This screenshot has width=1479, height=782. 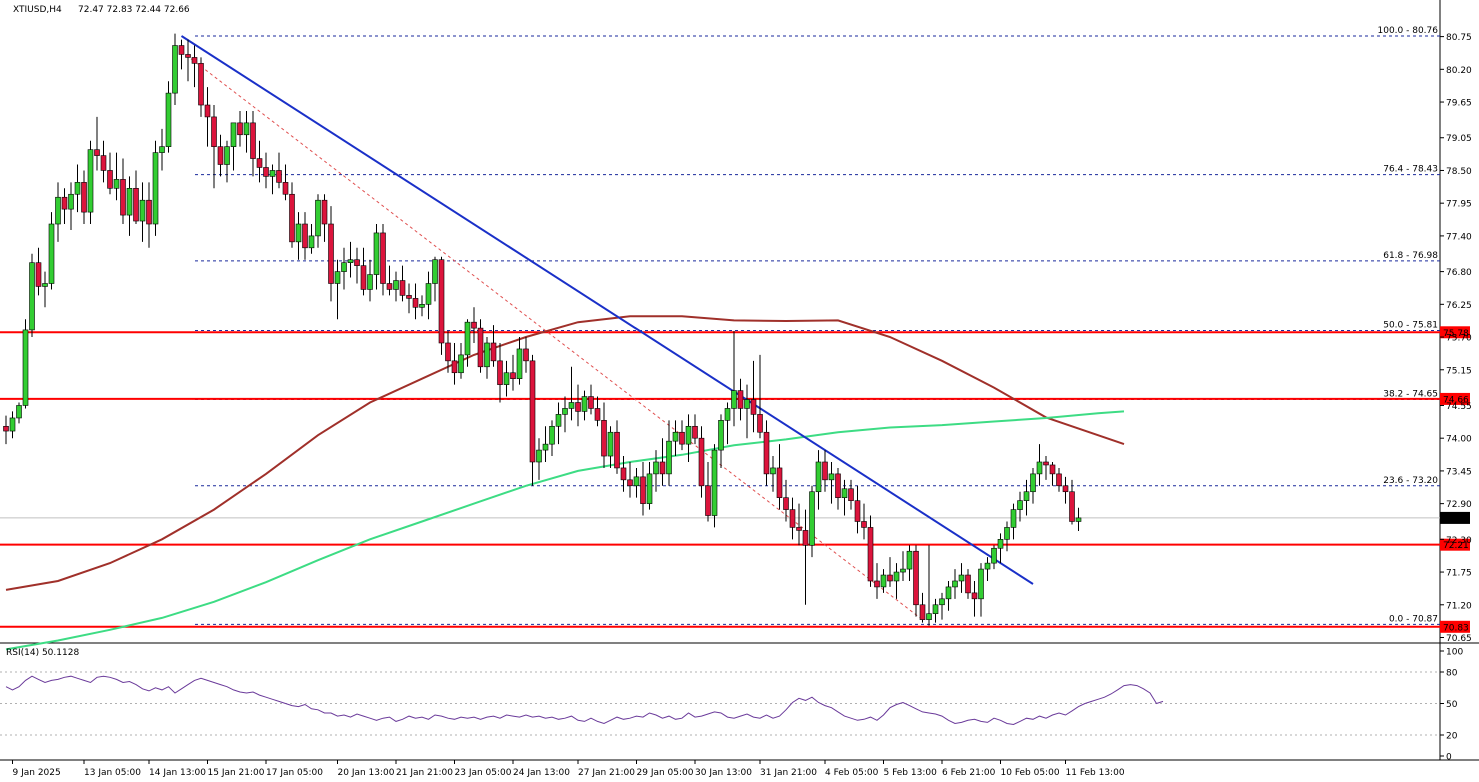 What do you see at coordinates (1456, 334) in the screenshot?
I see `level-price-label: 75.78` at bounding box center [1456, 334].